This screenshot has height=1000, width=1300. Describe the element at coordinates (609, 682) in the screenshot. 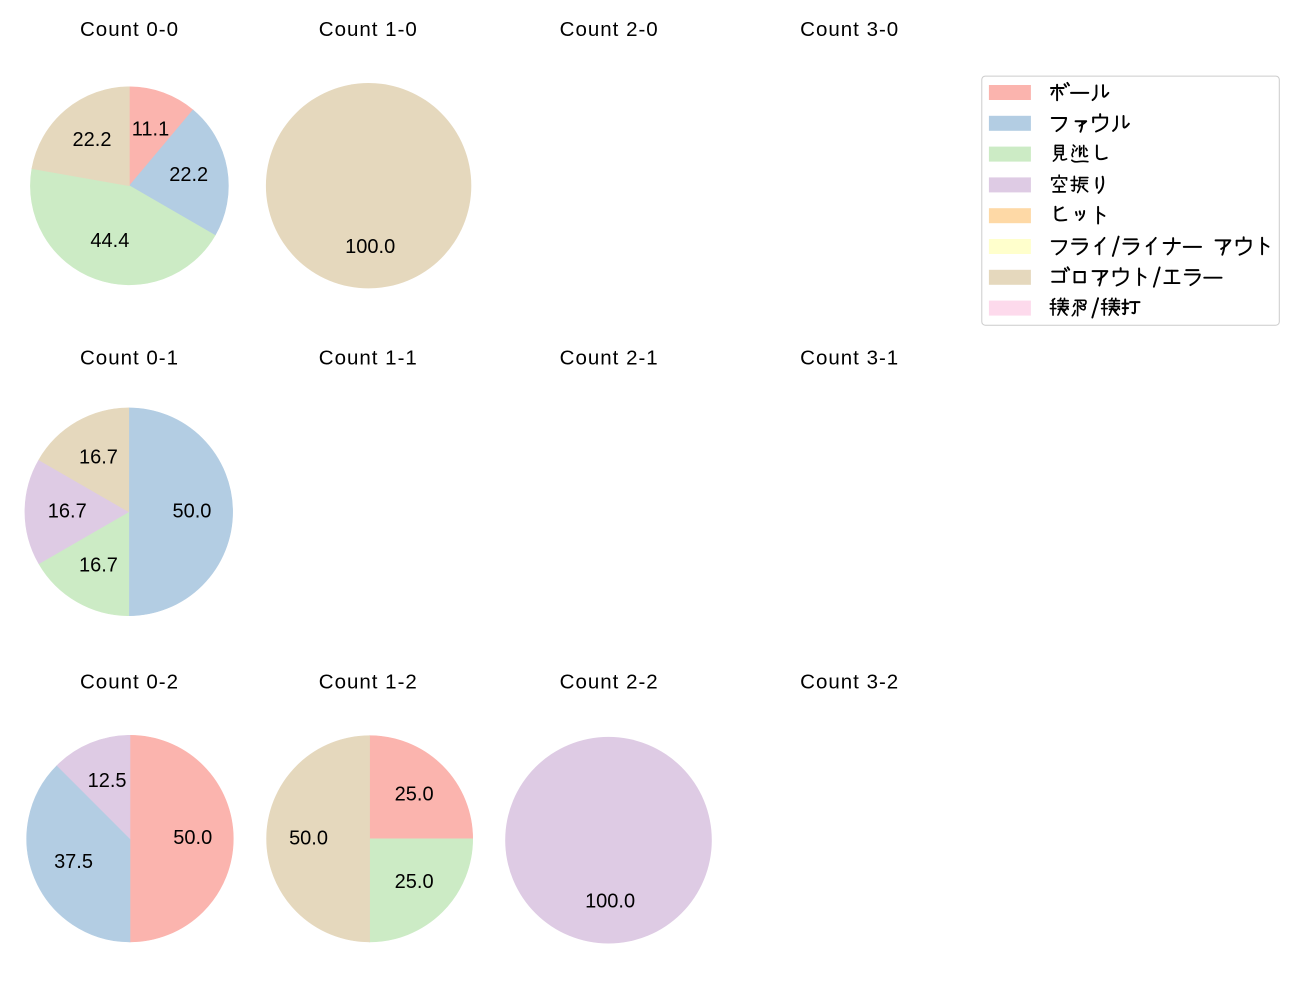

I see `svg-text: Count 2-2` at that location.